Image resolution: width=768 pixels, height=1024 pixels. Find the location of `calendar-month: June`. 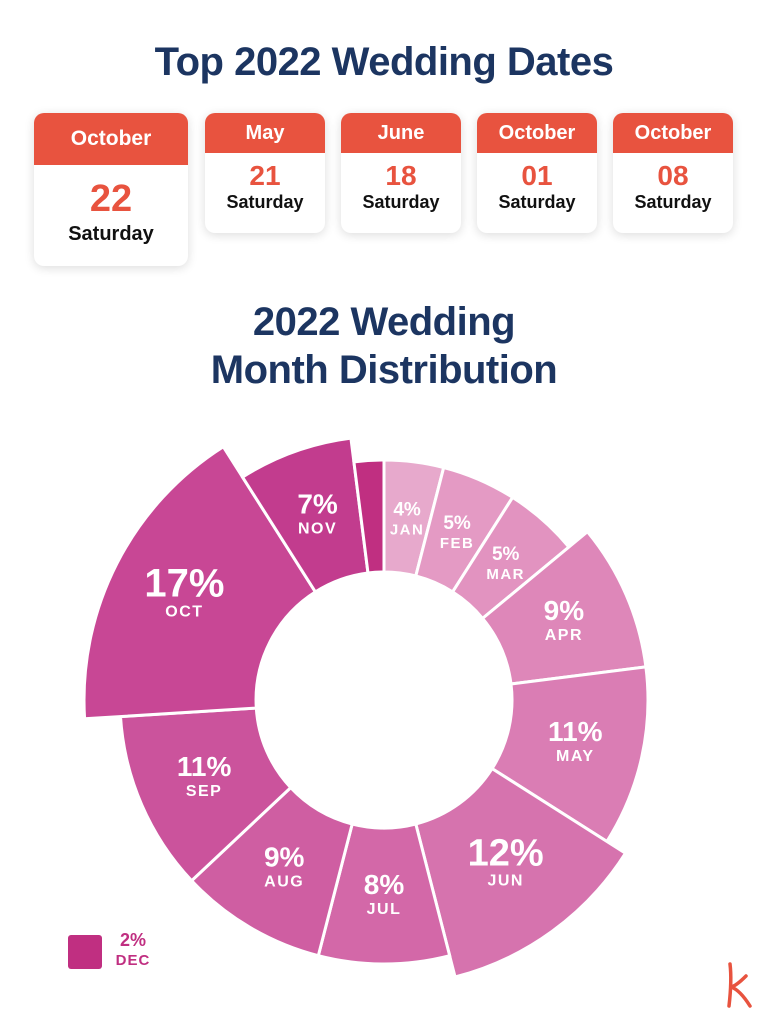

calendar-month: June is located at coordinates (401, 133).